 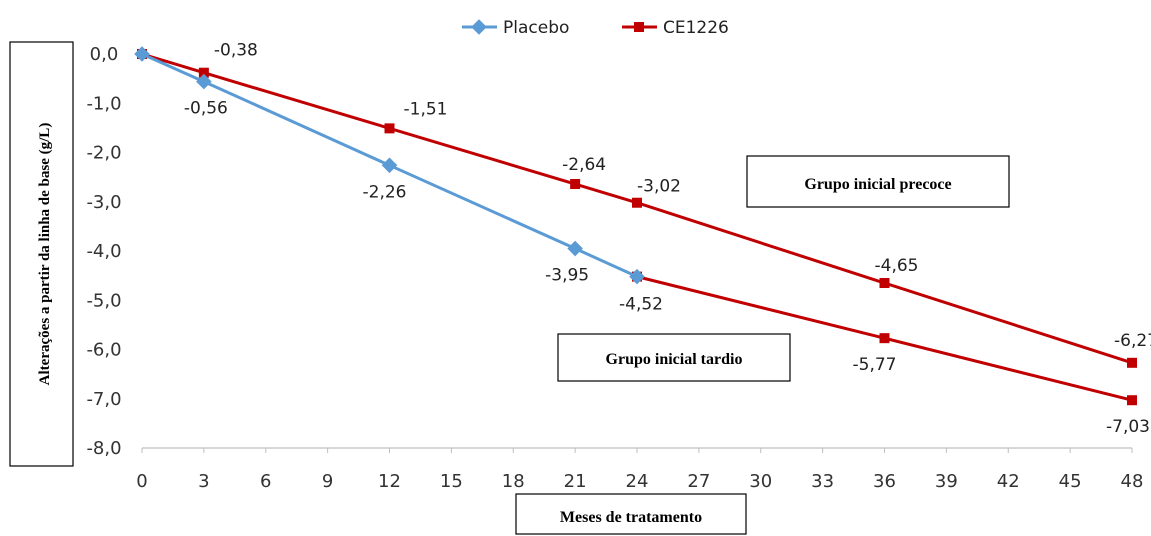 What do you see at coordinates (385, 192) in the screenshot?
I see `data-label: -2,26` at bounding box center [385, 192].